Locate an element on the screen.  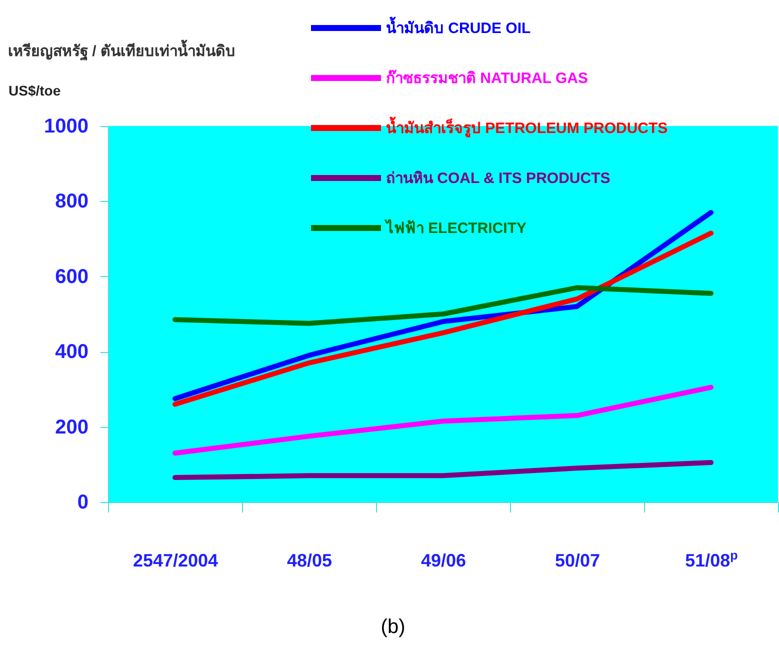
legend-label: ถ่านหิน COAL & ITS PRODUCTS is located at coordinates (498, 178).